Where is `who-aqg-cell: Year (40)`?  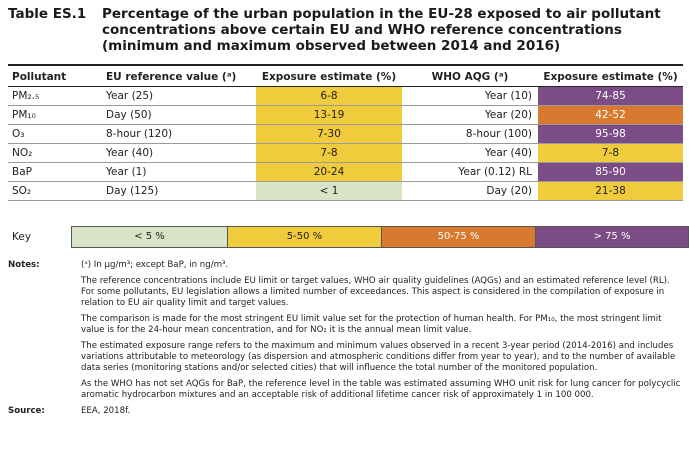
who-aqg-cell: Year (40) is located at coordinates (508, 153).